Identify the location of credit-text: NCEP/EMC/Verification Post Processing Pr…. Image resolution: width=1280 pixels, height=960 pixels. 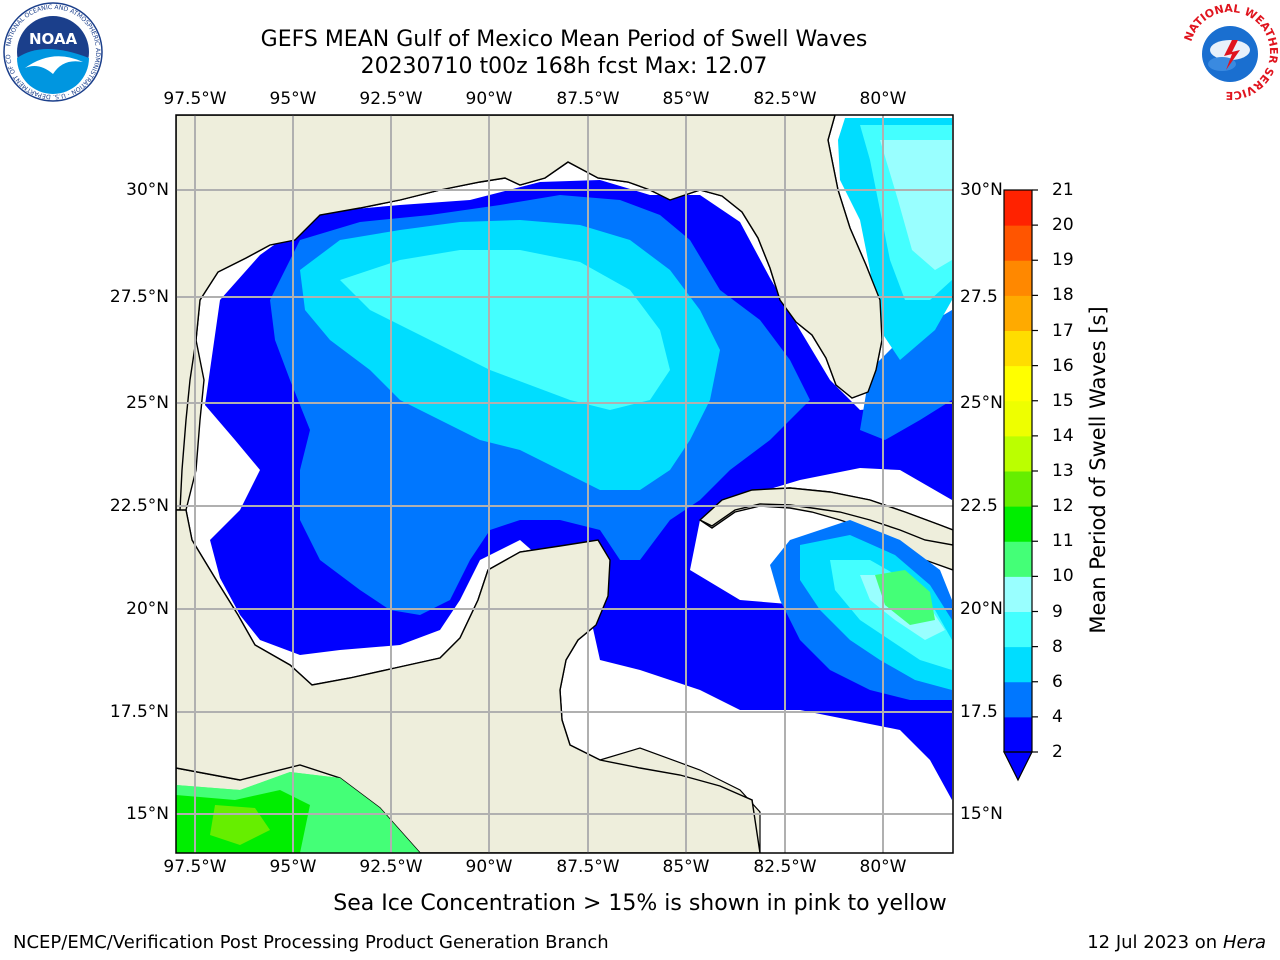
(311, 942).